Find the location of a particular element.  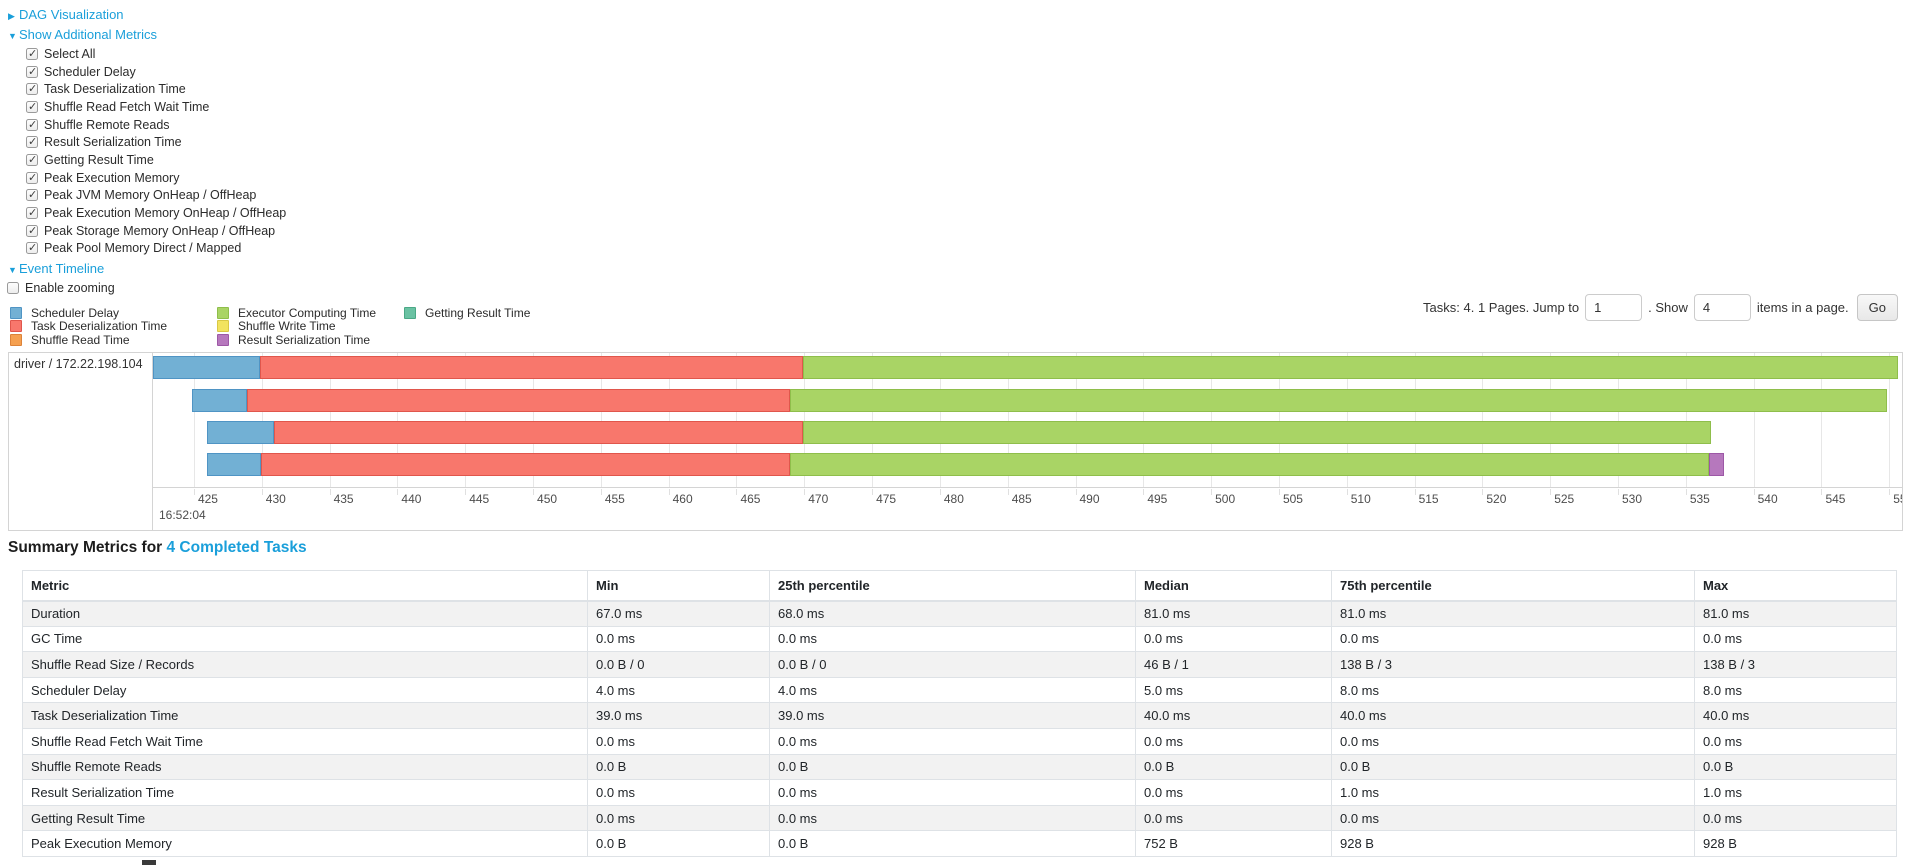

go-button: Go is located at coordinates (1877, 307).